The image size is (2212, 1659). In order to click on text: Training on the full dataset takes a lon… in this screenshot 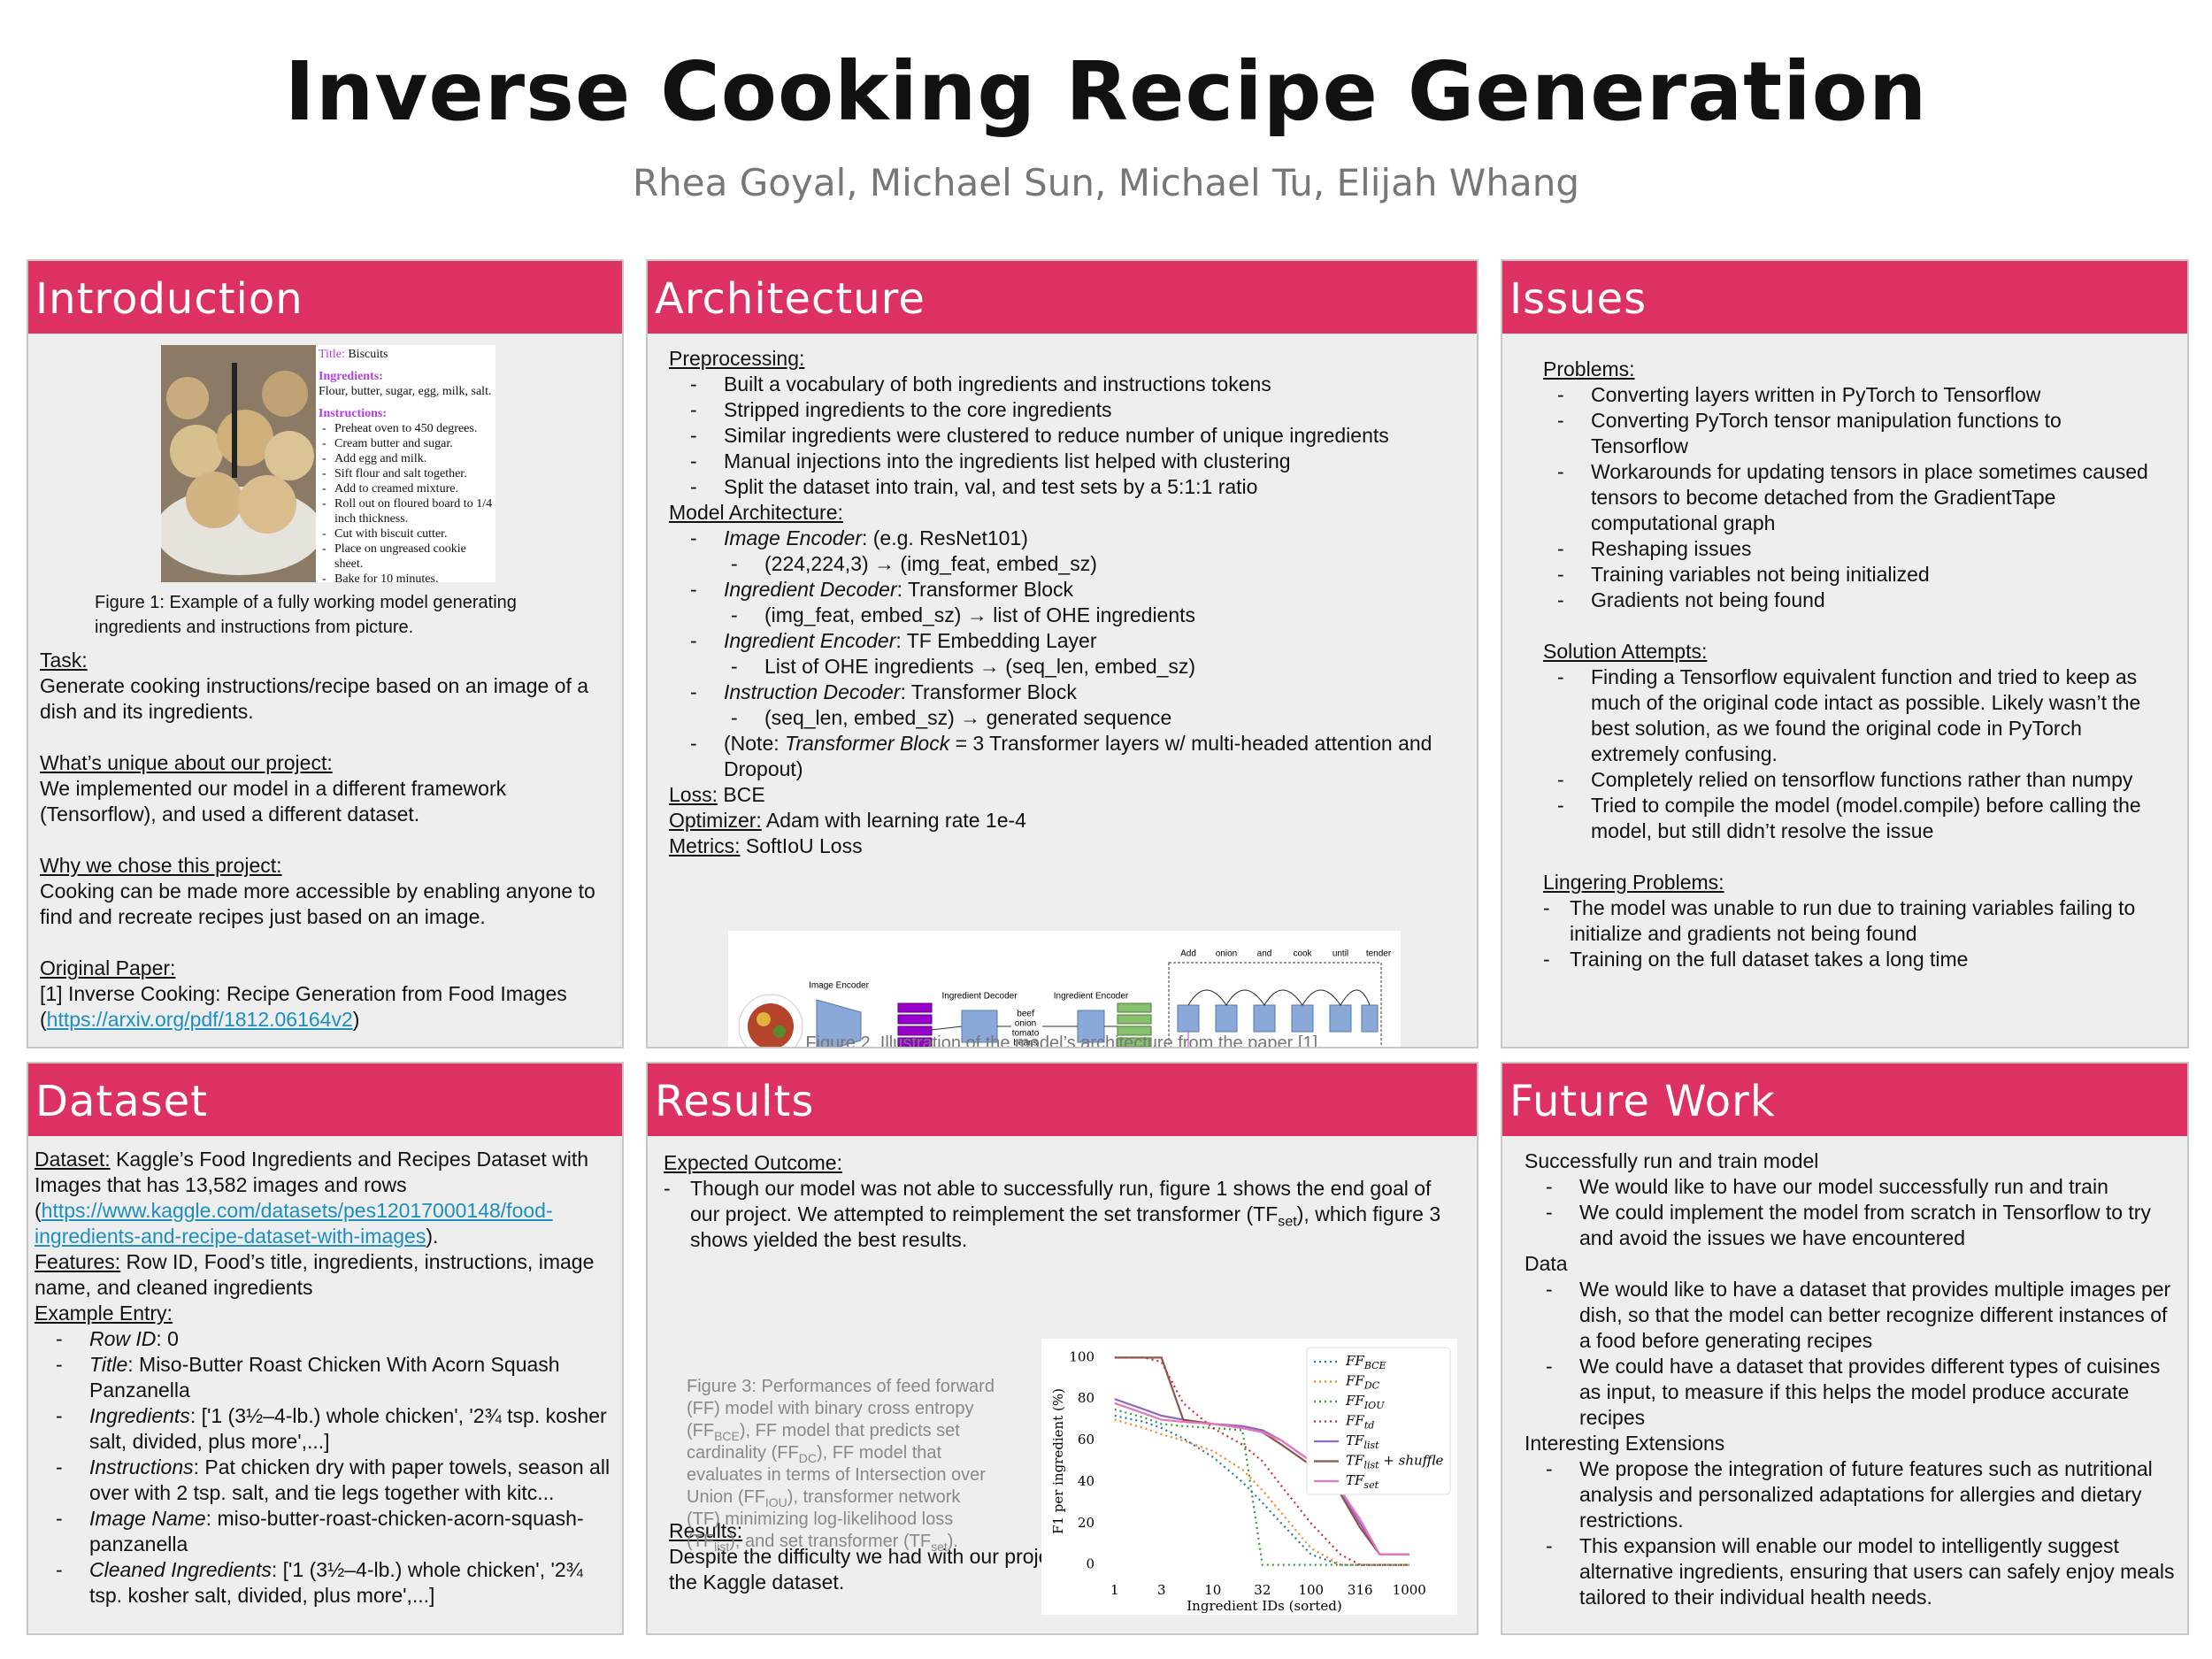, I will do `click(1770, 960)`.